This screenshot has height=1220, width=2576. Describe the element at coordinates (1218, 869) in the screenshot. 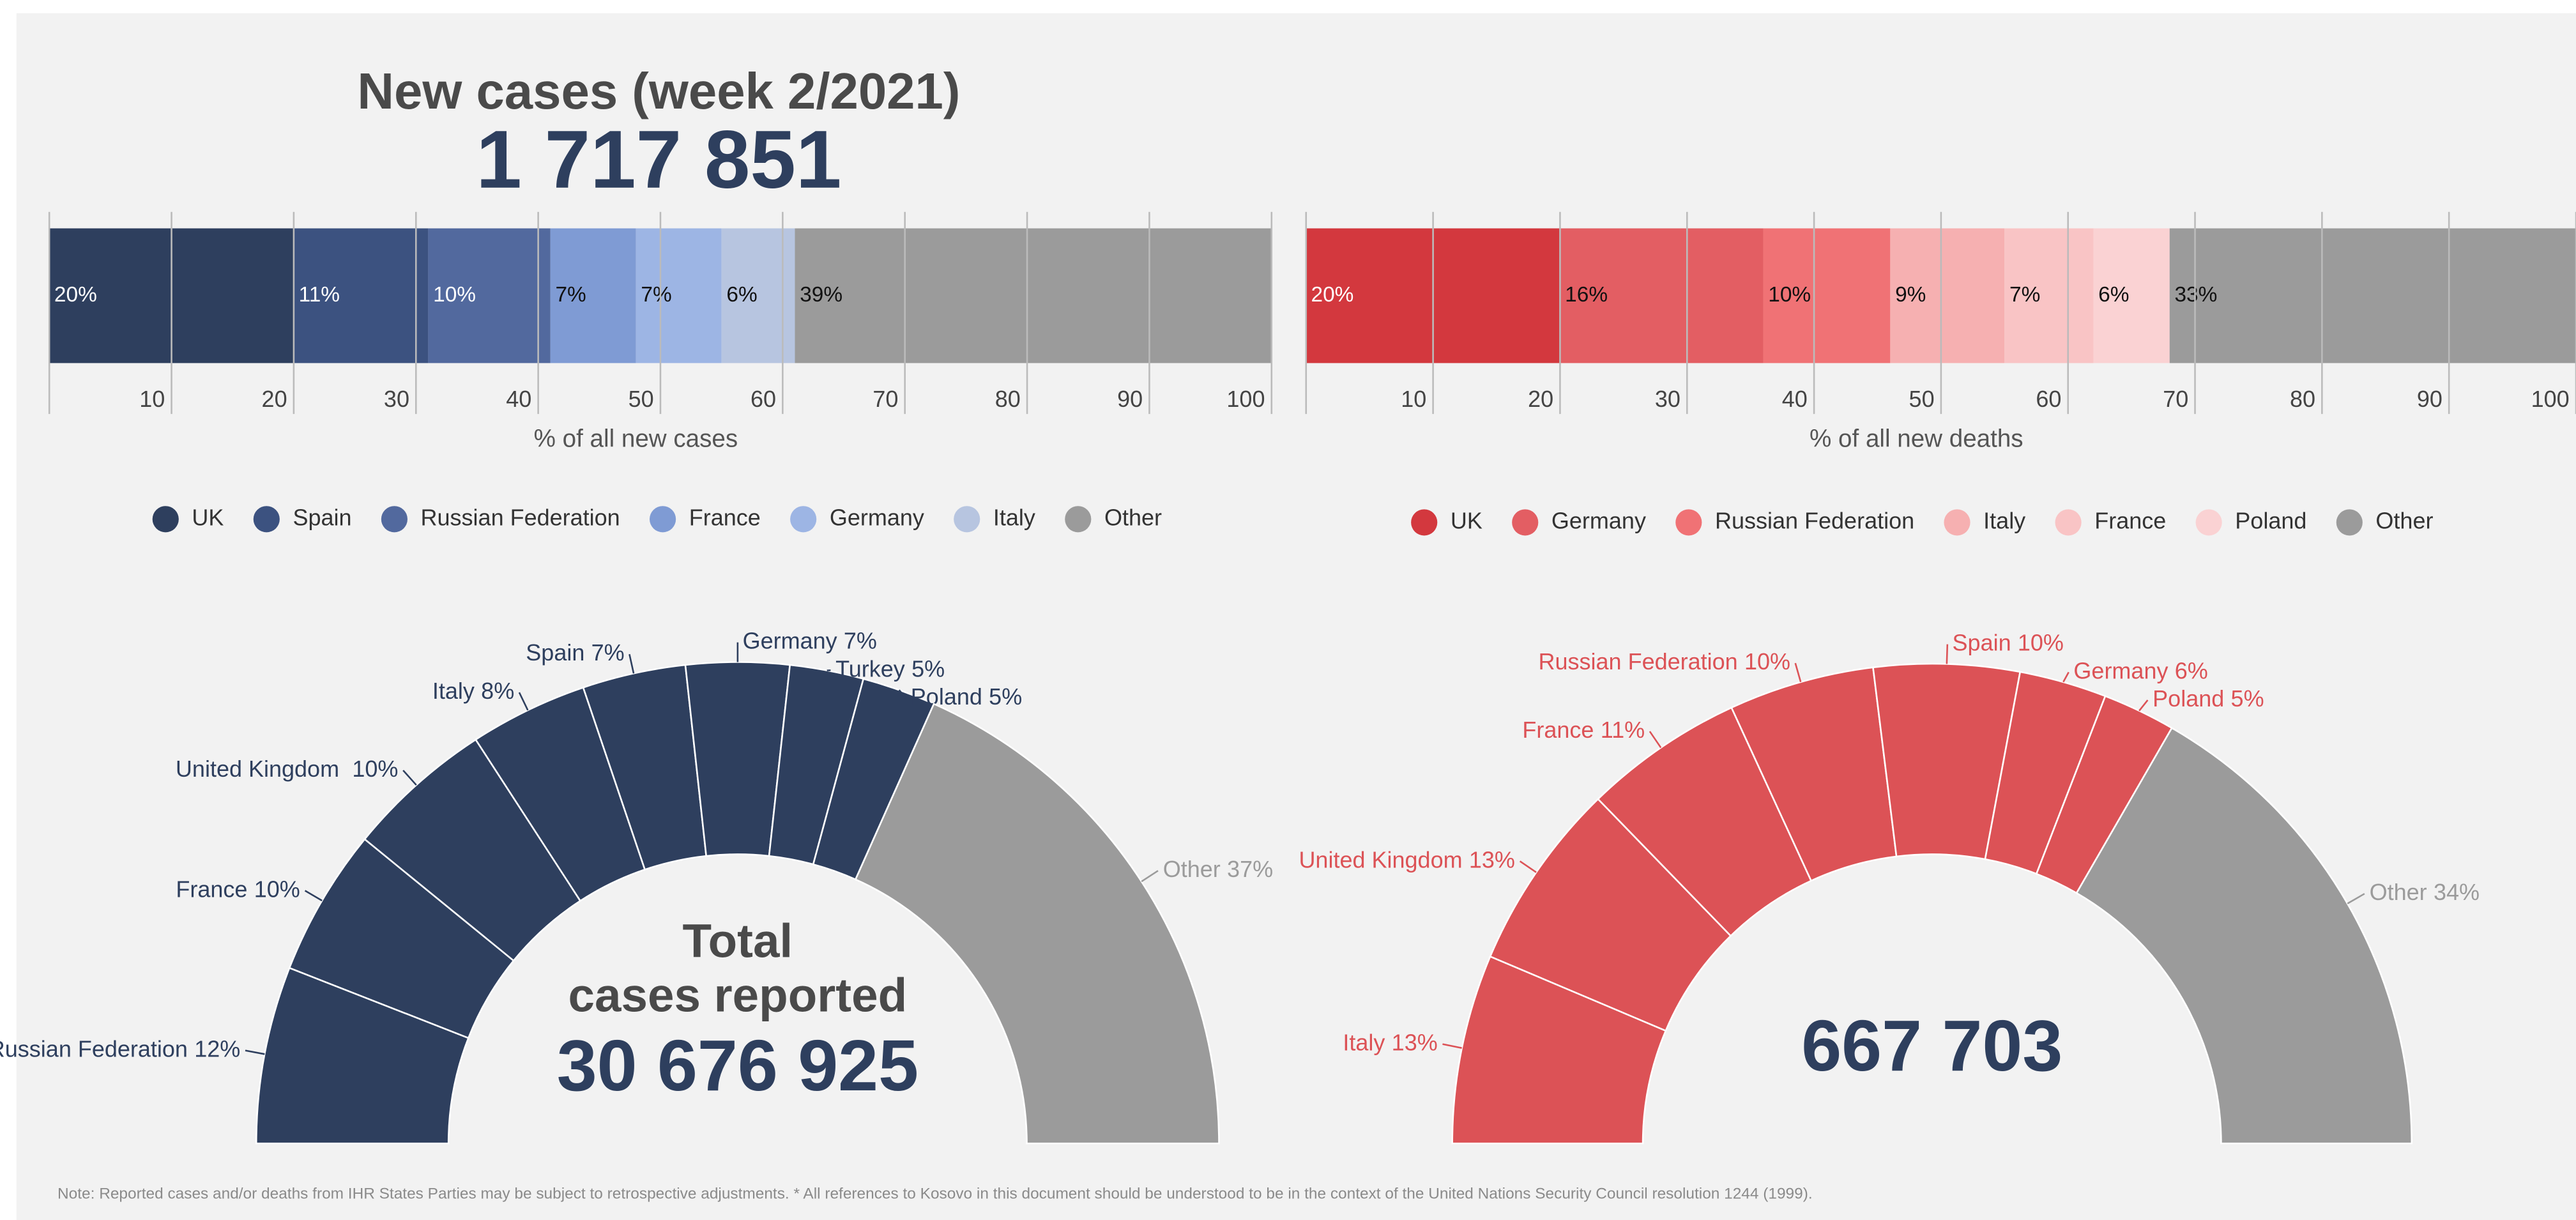

I see `slice-label: Other 37%` at that location.